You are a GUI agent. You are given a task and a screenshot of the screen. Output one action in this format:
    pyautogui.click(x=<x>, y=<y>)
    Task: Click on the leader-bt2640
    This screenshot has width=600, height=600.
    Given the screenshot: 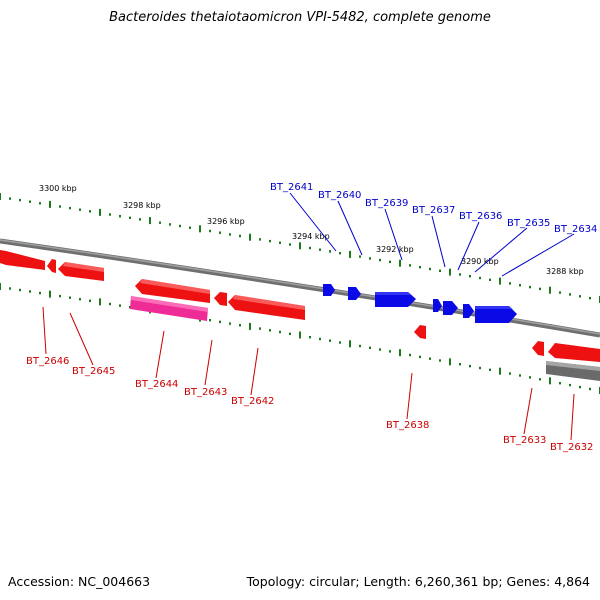 What is the action you would take?
    pyautogui.click(x=350, y=228)
    